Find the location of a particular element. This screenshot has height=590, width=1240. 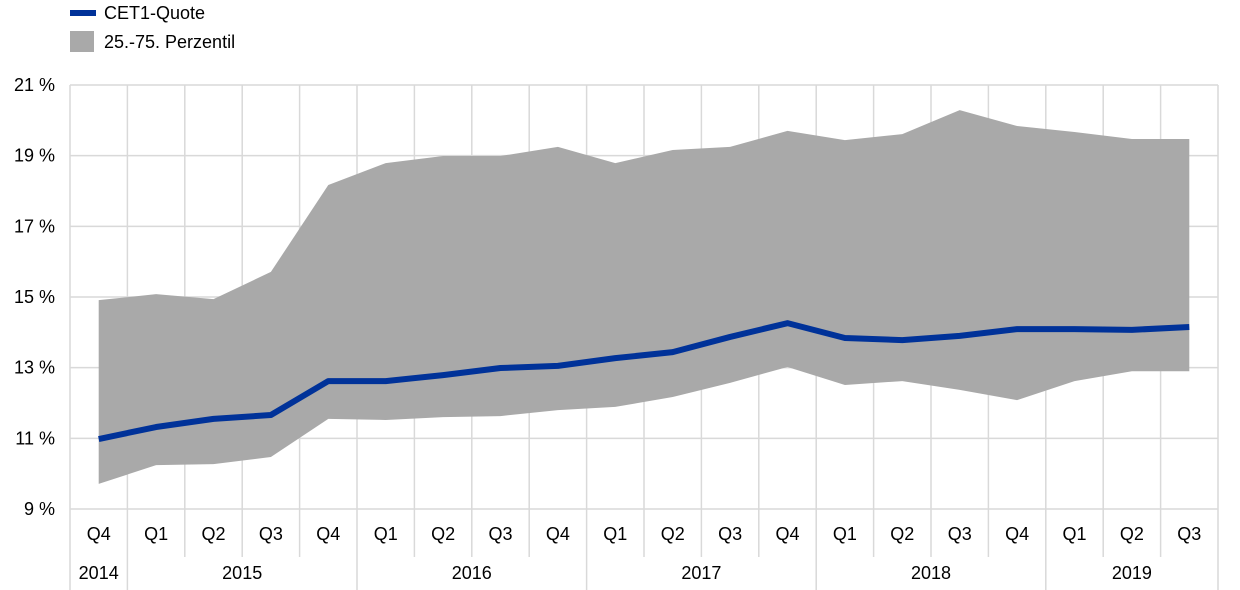

legend-label: 25.-75. Perzentil is located at coordinates (169, 42).